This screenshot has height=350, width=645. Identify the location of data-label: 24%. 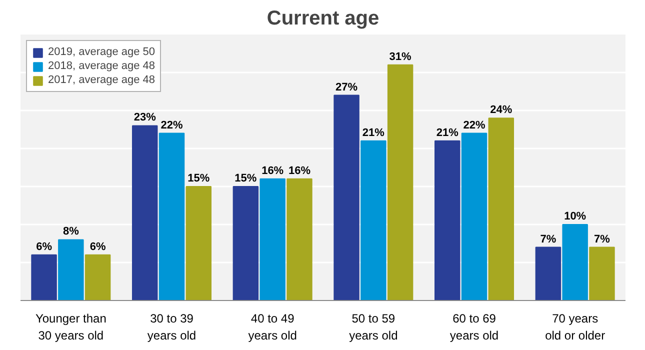
(501, 110).